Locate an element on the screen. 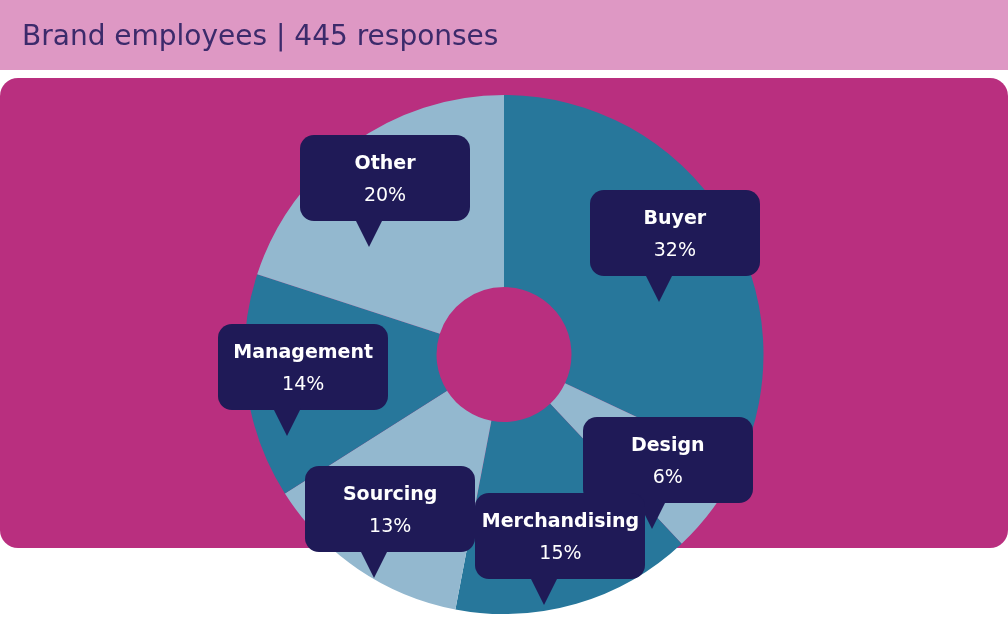 The image size is (1008, 639). data-label: 13% is located at coordinates (390, 524).